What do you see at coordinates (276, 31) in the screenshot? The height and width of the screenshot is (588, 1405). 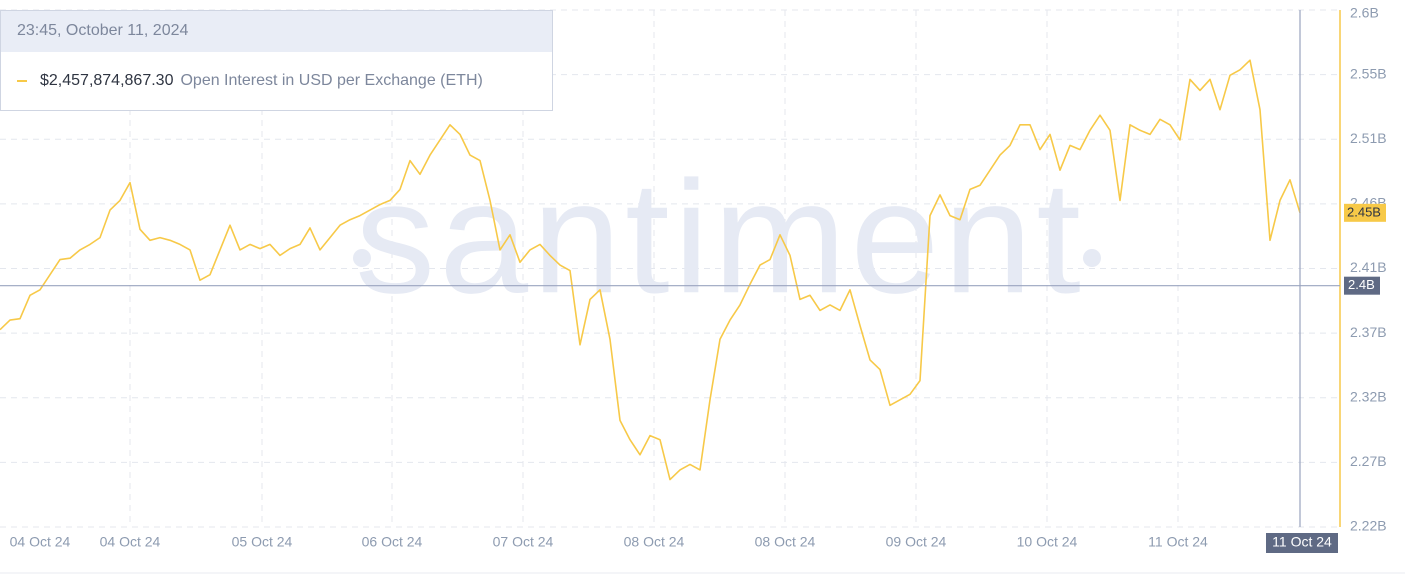 I see `tooltip-header` at bounding box center [276, 31].